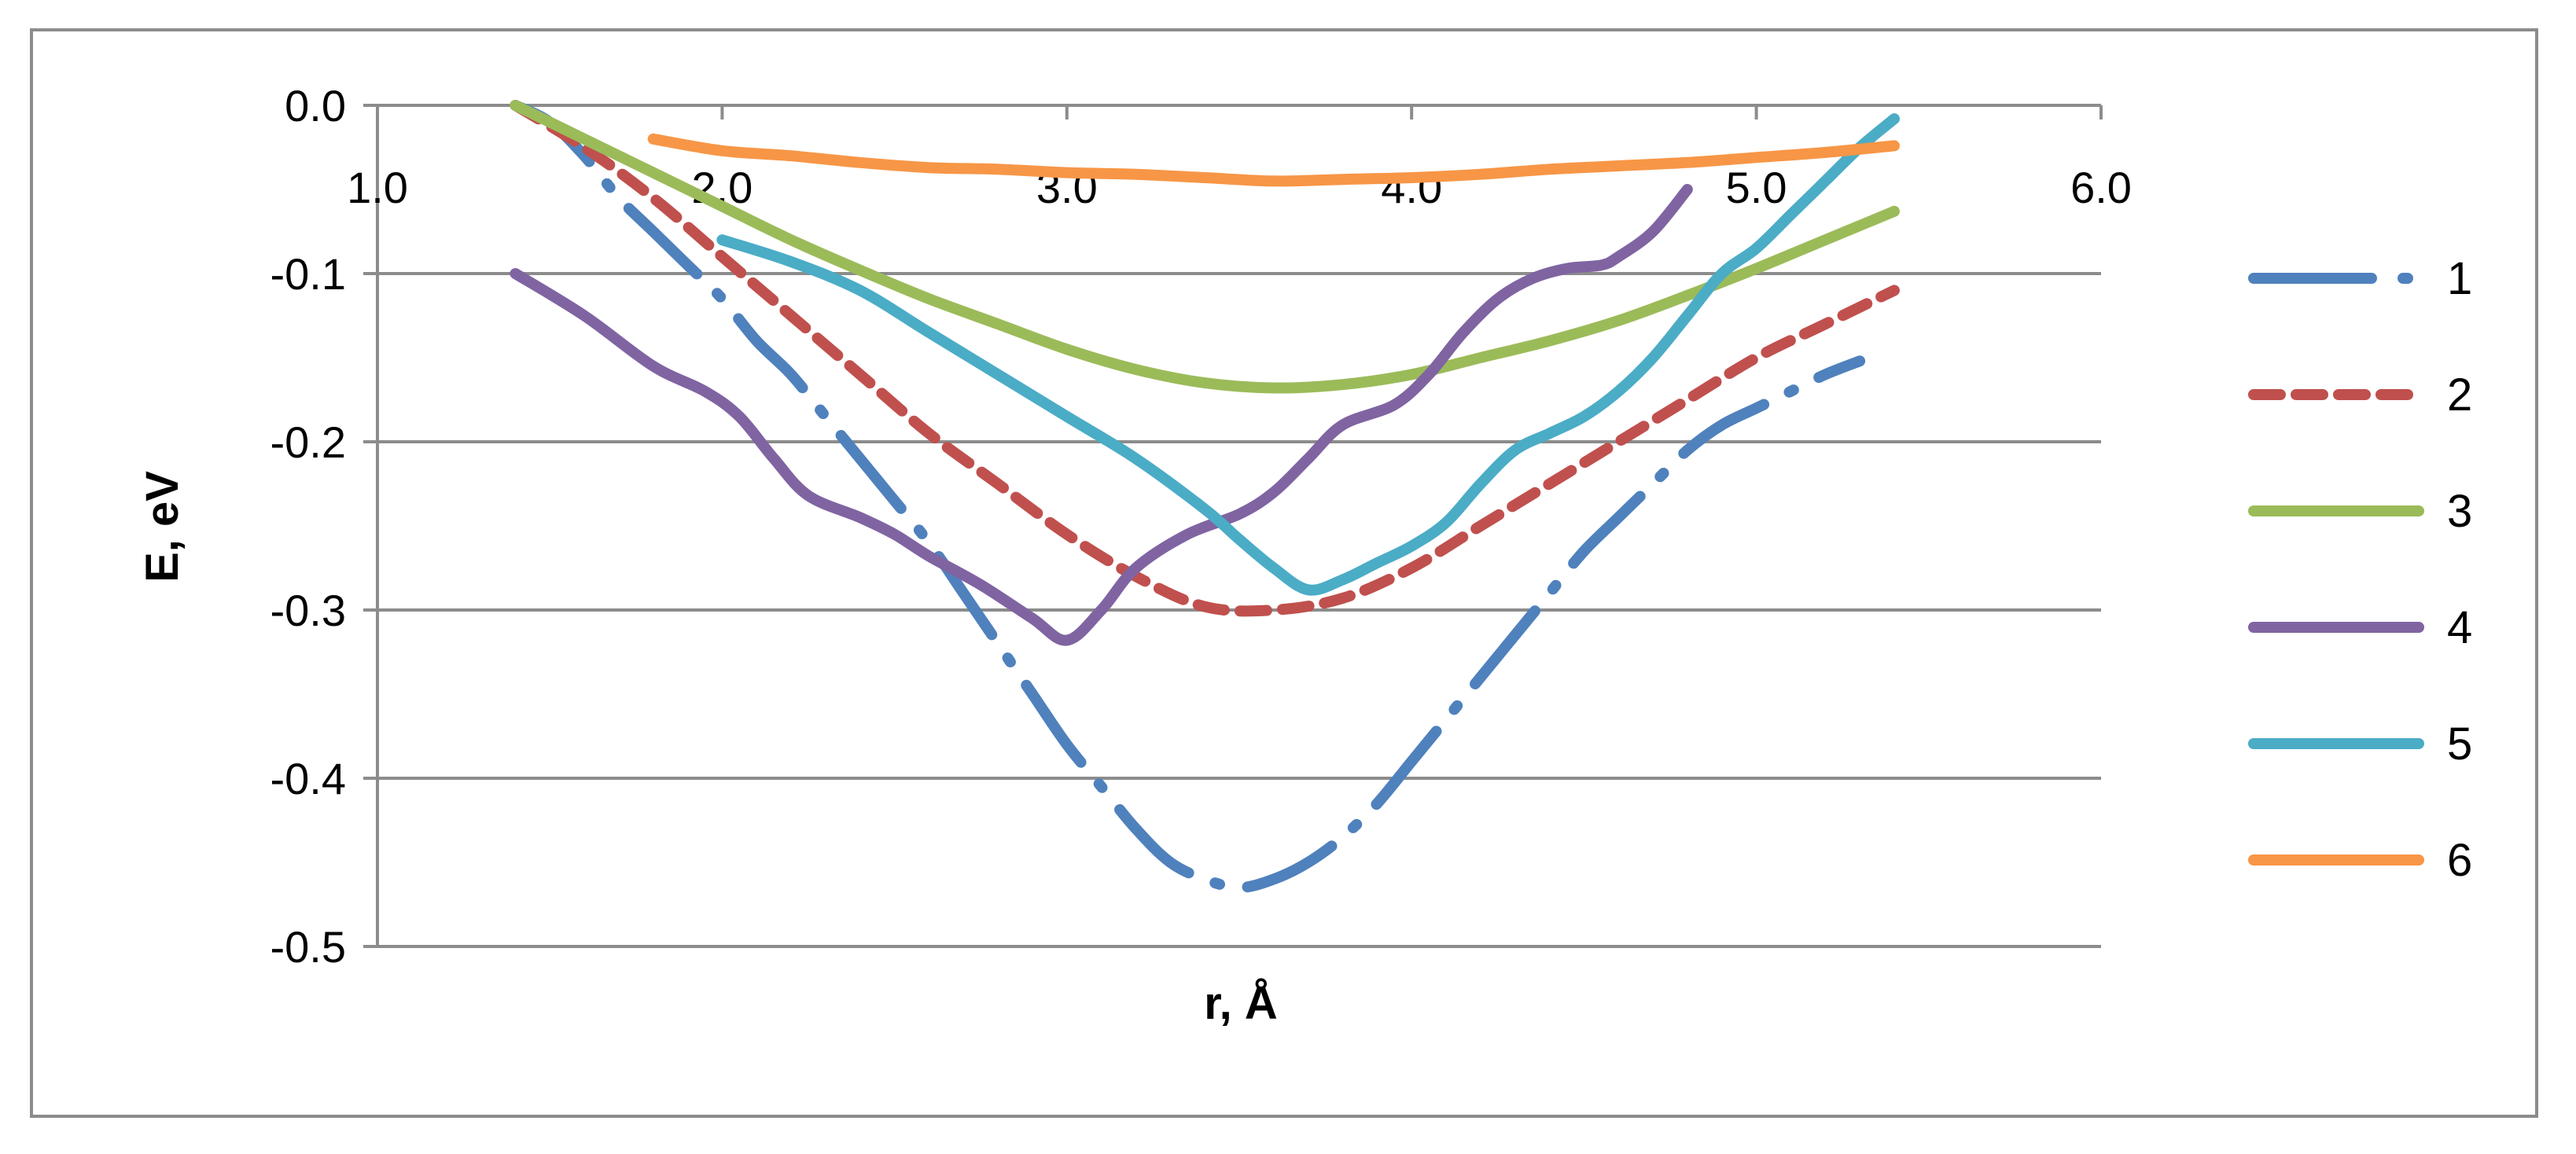  I want to click on ytick-label-2: -0.2, so click(308, 442).